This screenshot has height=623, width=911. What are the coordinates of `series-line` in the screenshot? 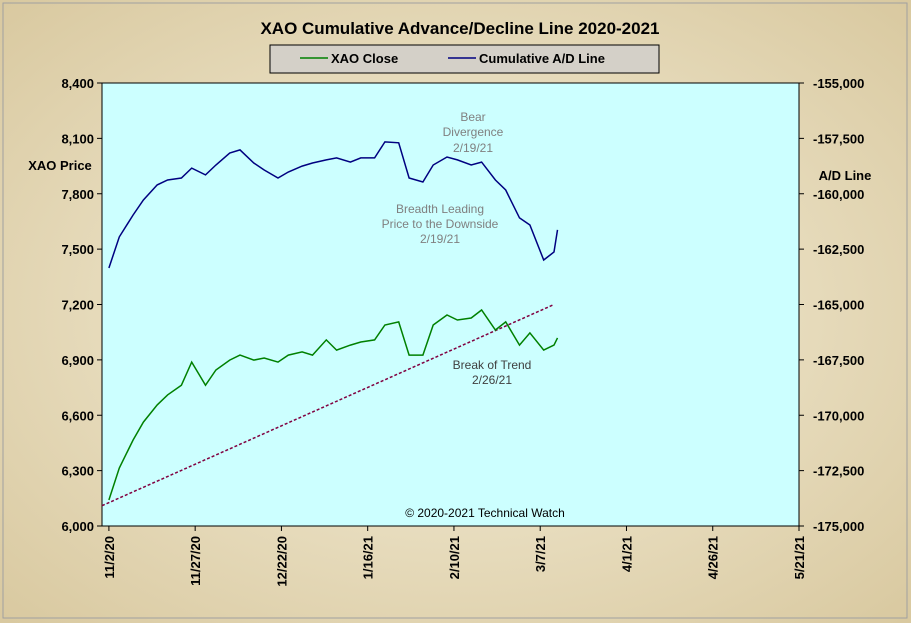 It's located at (333, 205).